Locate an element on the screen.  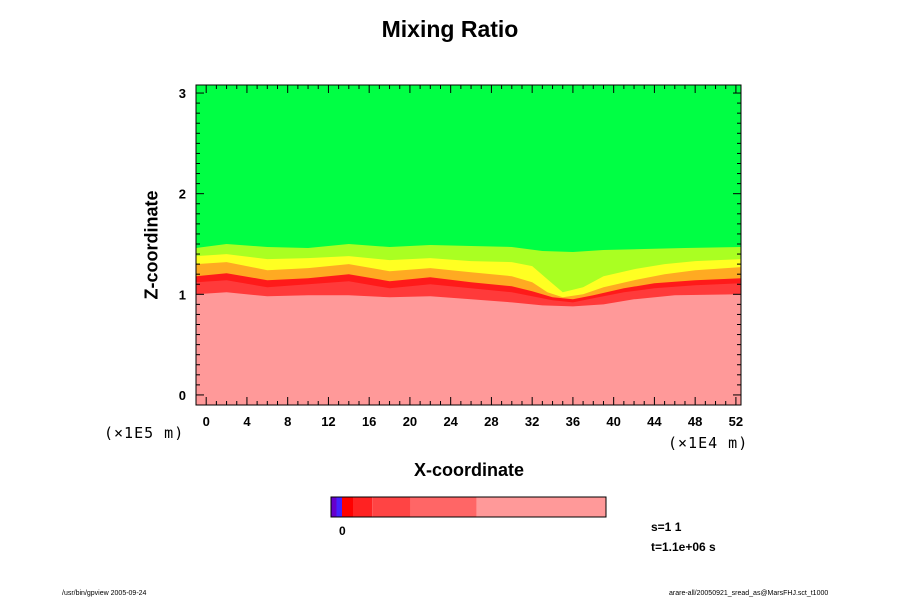
x-axis-label: X-coordinate is located at coordinates (468, 470).